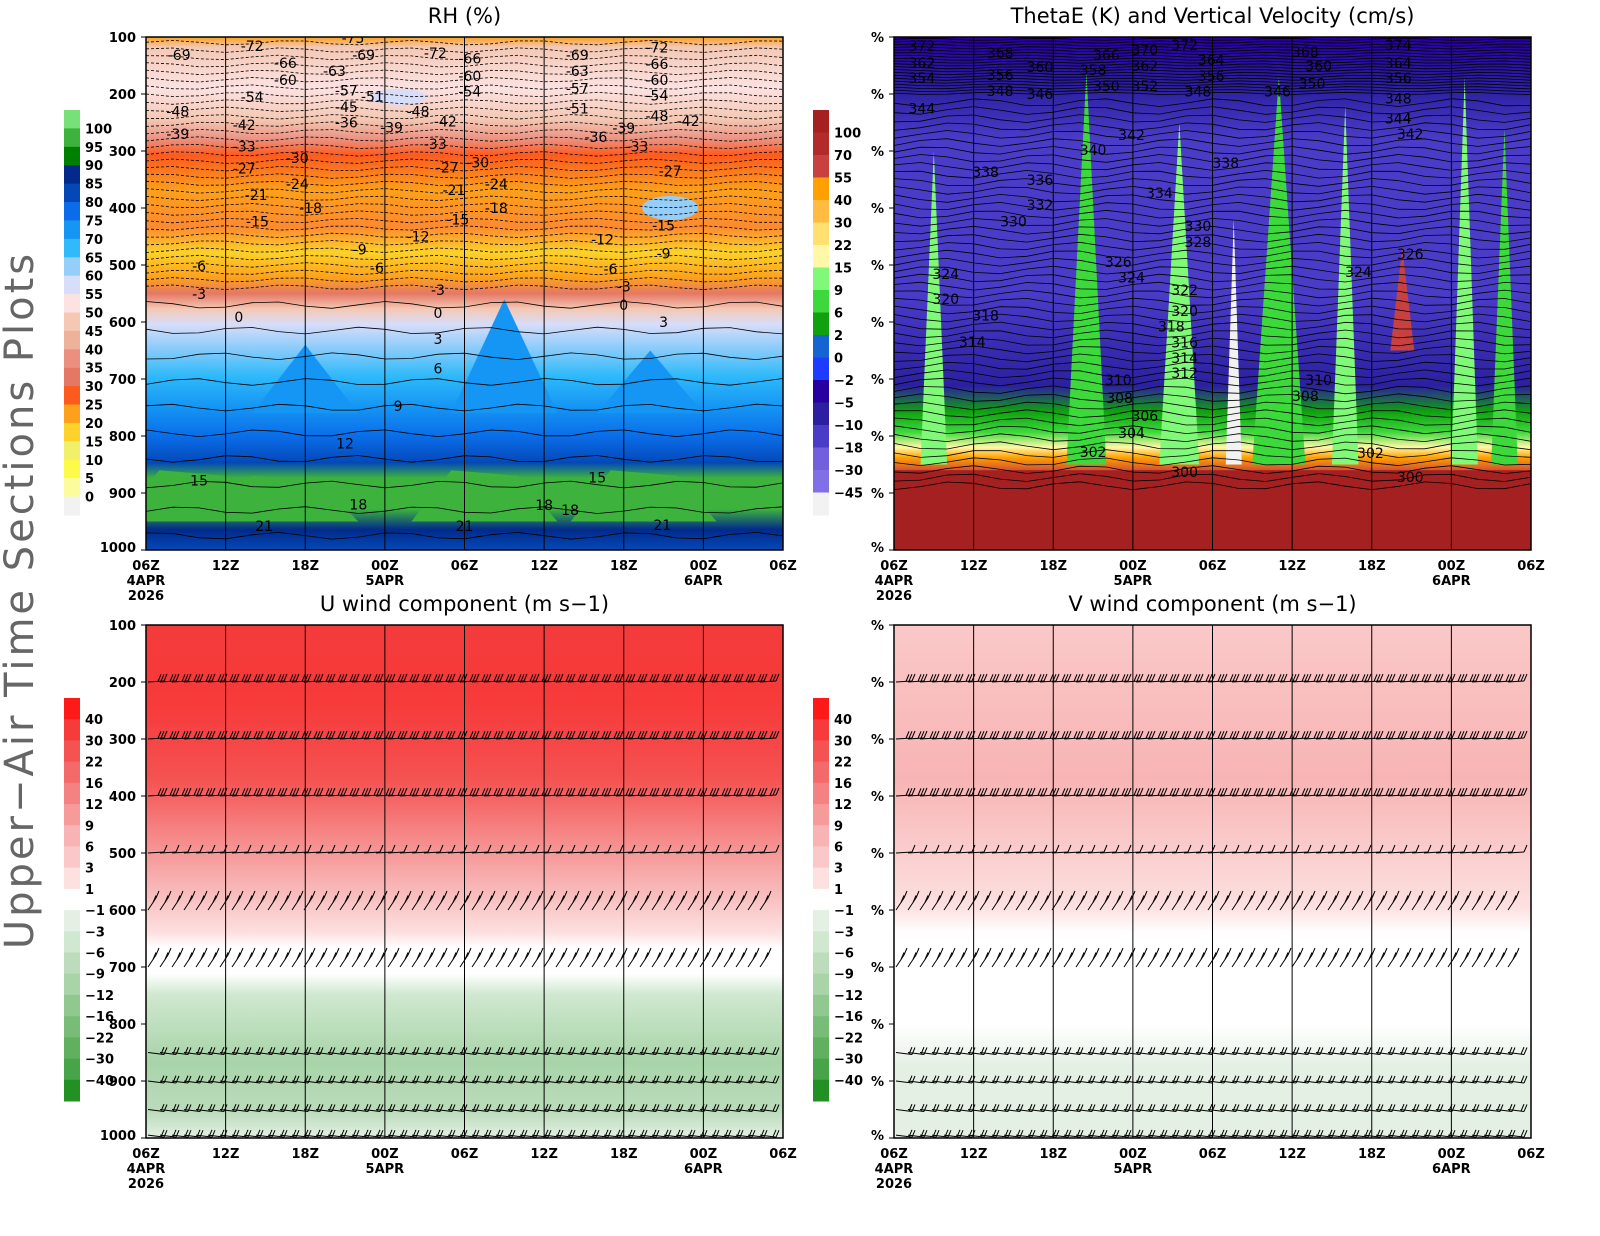 The height and width of the screenshot is (1236, 1600). Describe the element at coordinates (95, 975) in the screenshot. I see `colorbar-label: −9` at that location.